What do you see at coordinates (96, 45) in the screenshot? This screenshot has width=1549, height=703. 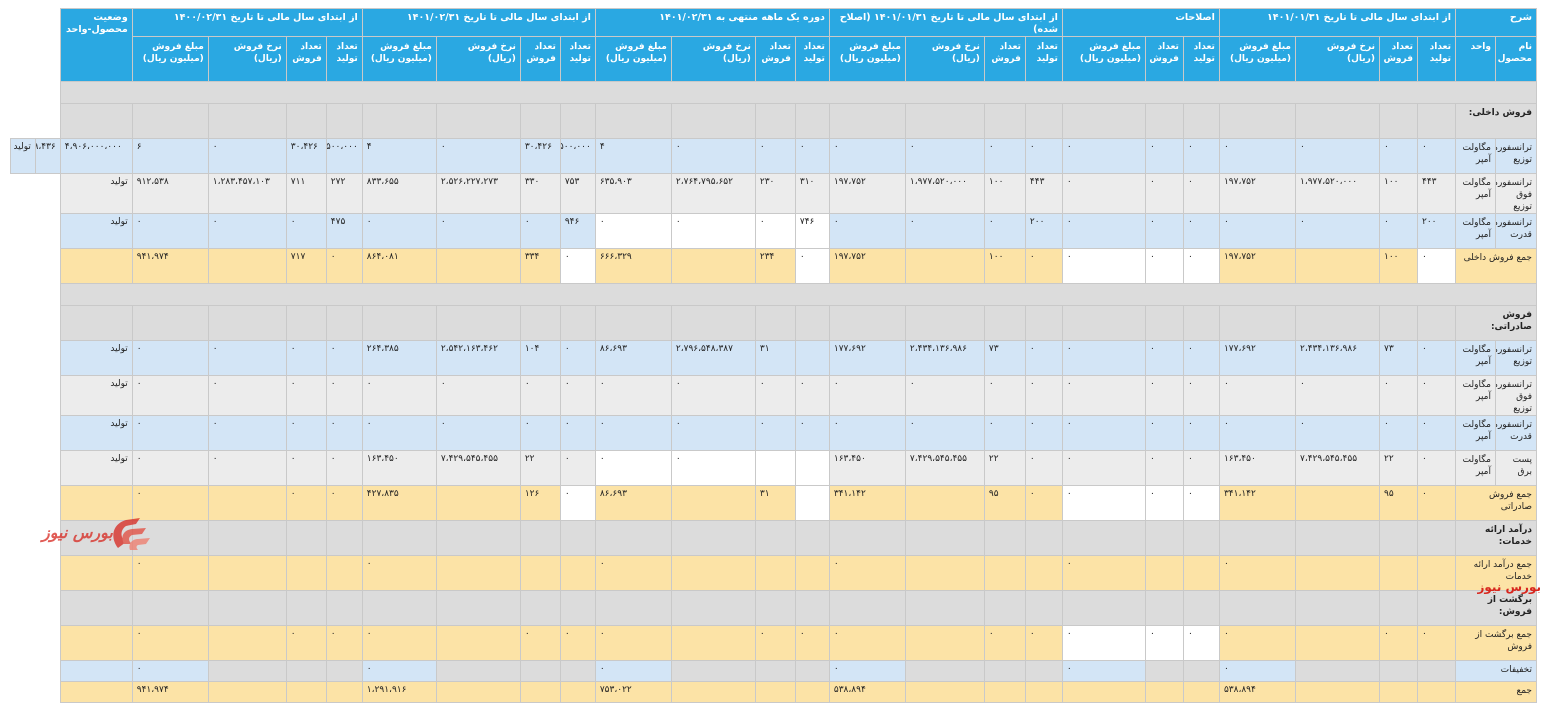 I see `col-status: وضعیت محصول-واحد` at bounding box center [96, 45].